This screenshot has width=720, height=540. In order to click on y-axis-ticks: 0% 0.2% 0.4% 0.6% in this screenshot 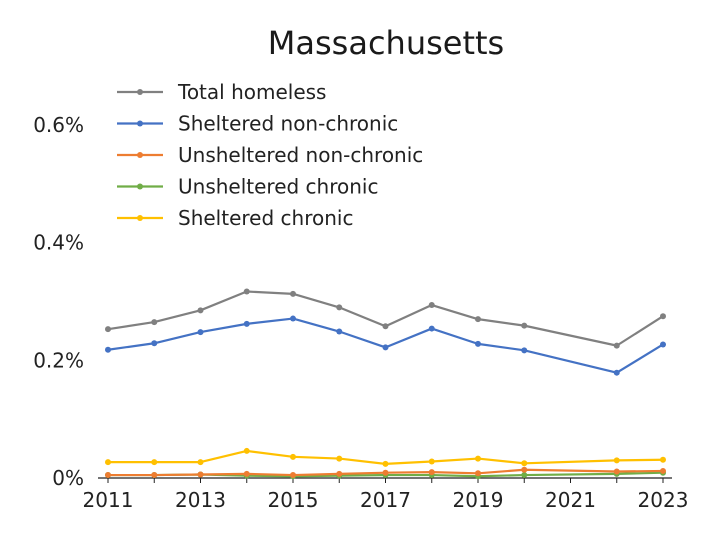, I will do `click(58, 301)`.